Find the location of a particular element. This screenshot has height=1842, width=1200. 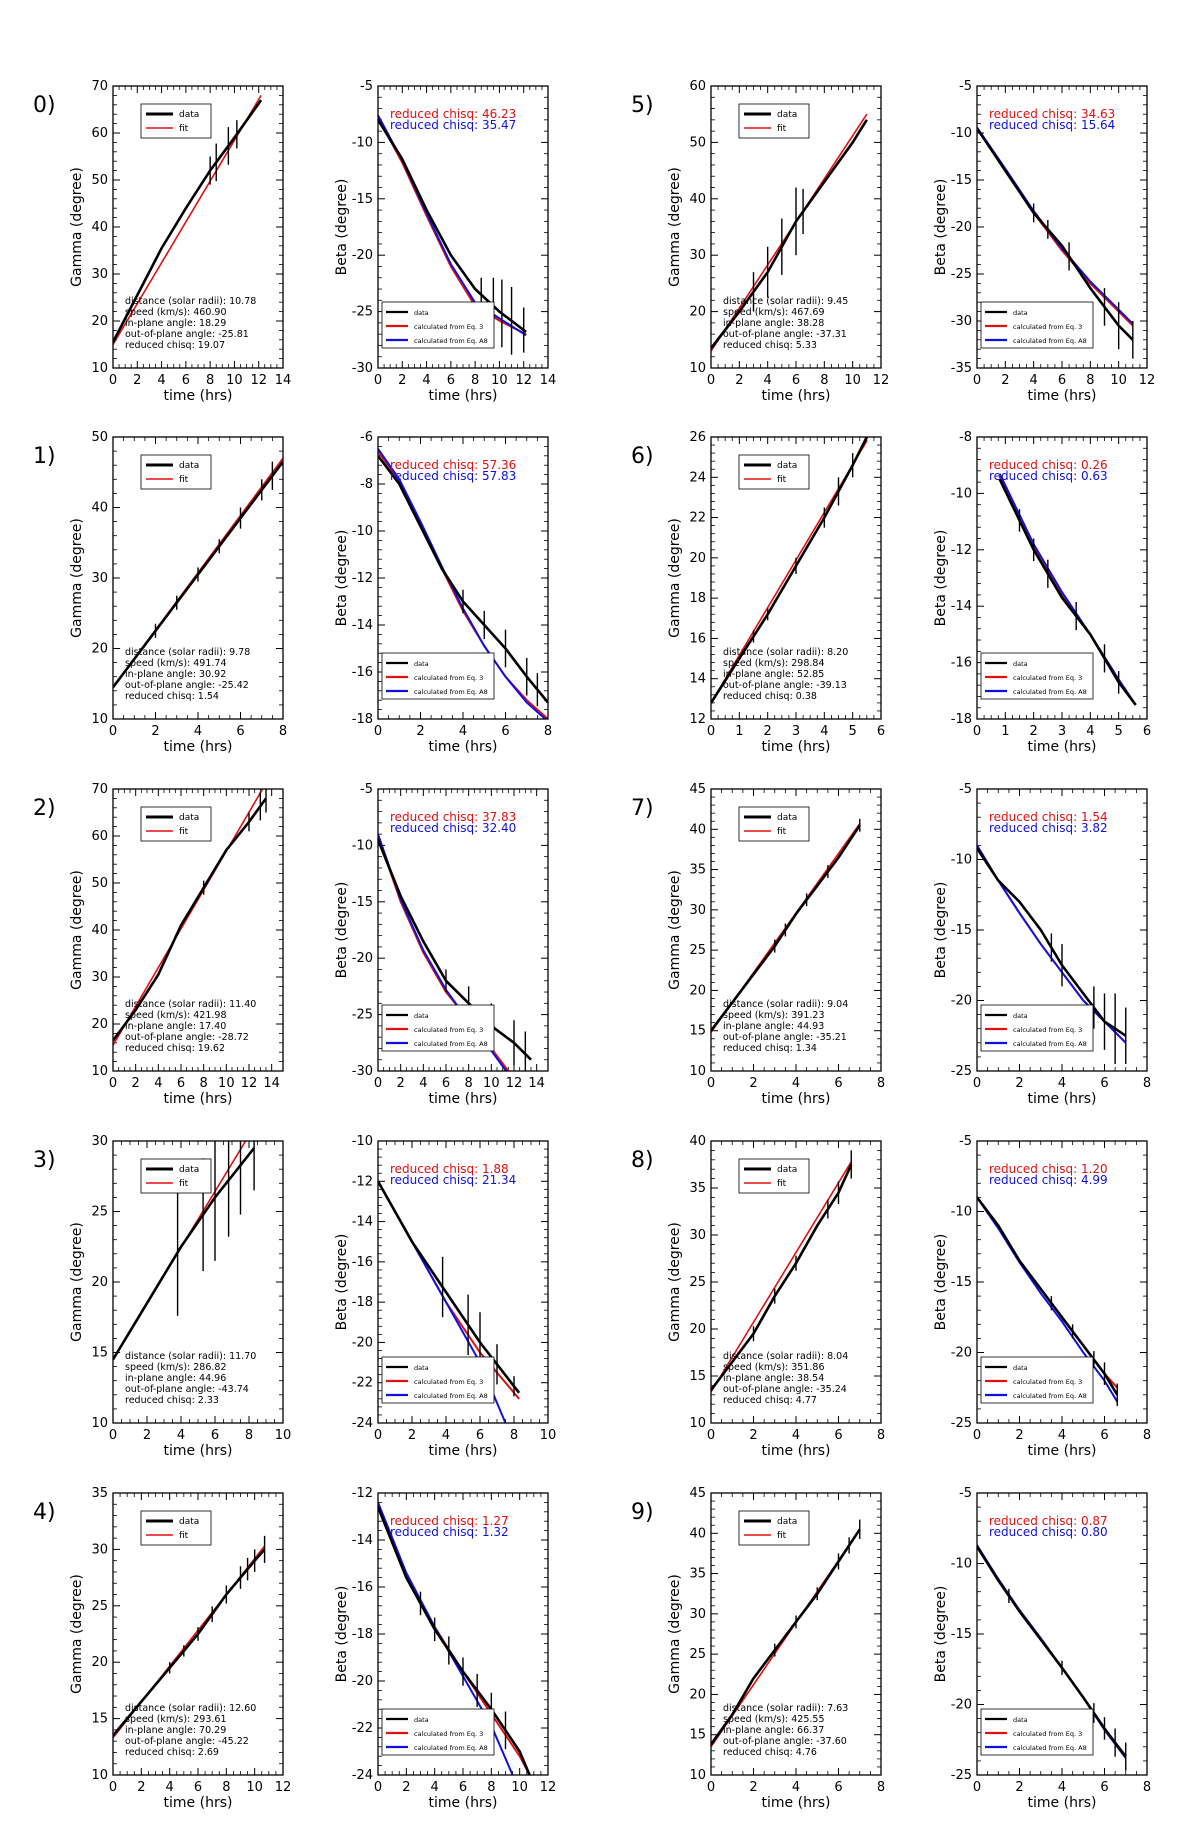

reduced-chisq-eqa8: reduced chisq: 21.34 is located at coordinates (453, 1180).